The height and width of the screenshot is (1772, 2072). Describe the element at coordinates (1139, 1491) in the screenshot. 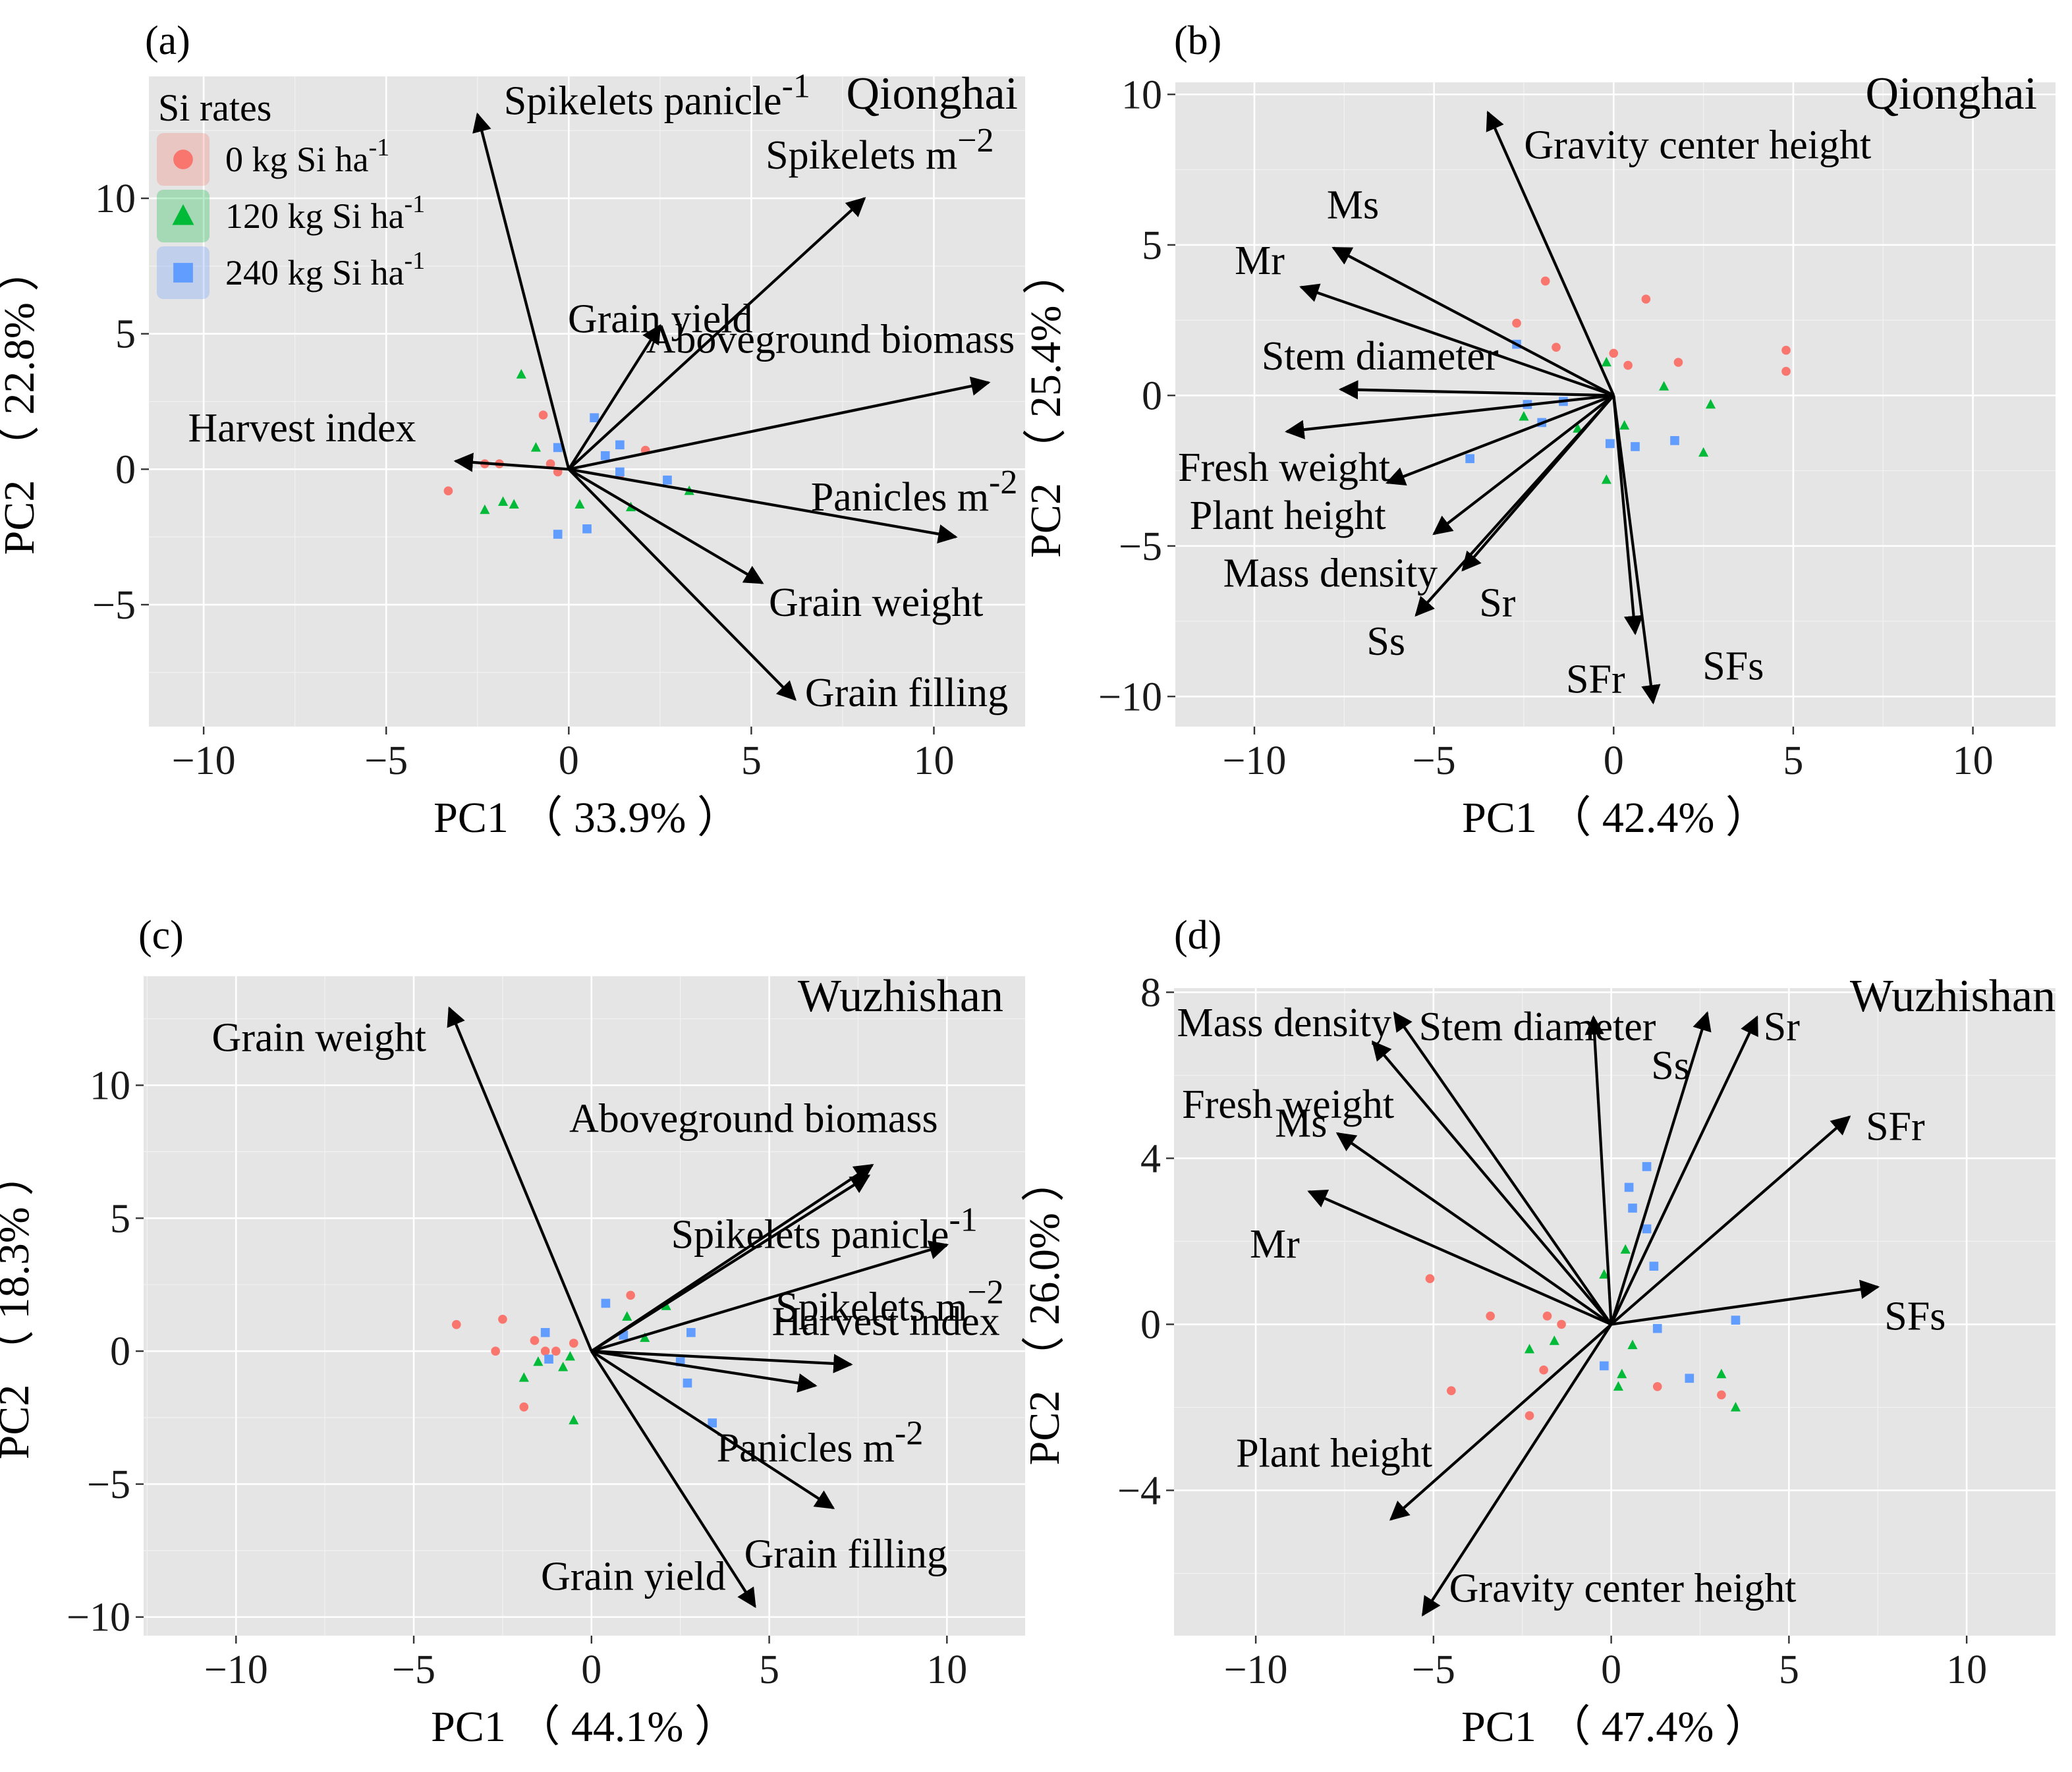

I see `y-tick-label: −4` at that location.